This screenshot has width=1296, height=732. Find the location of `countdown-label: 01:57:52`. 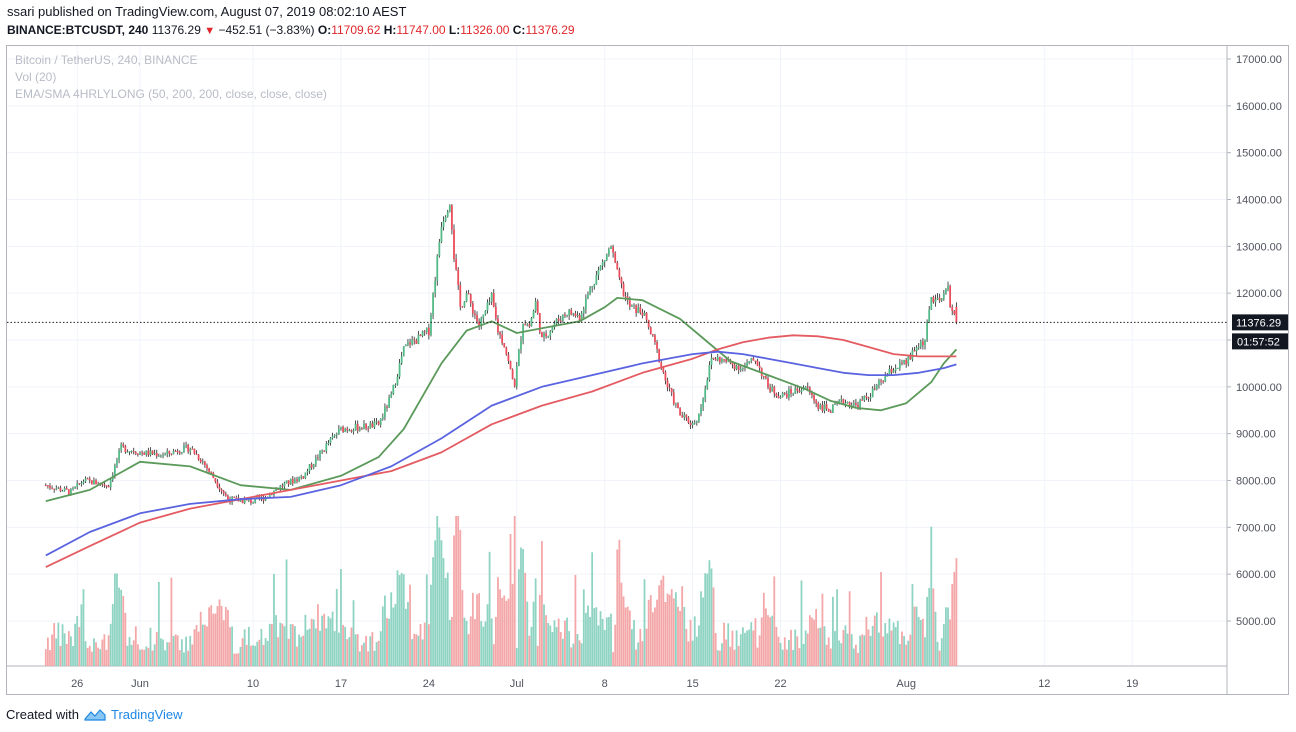

countdown-label: 01:57:52 is located at coordinates (1258, 342).